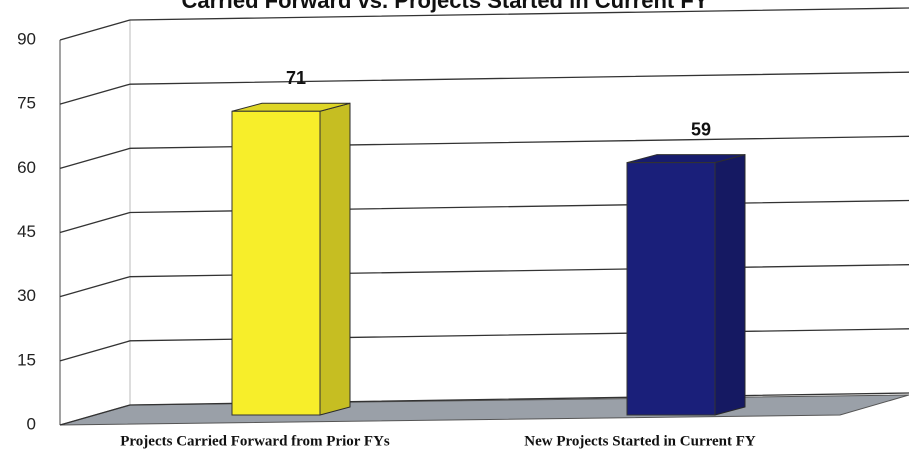 Image resolution: width=909 pixels, height=457 pixels. Describe the element at coordinates (31, 423) in the screenshot. I see `y-tick-label: 0` at that location.